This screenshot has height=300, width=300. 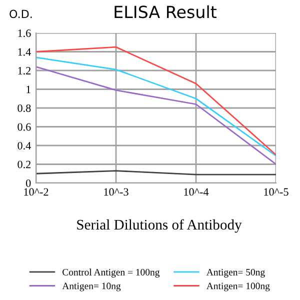 I want to click on y-tick-label: 1.6, so click(x=24, y=33).